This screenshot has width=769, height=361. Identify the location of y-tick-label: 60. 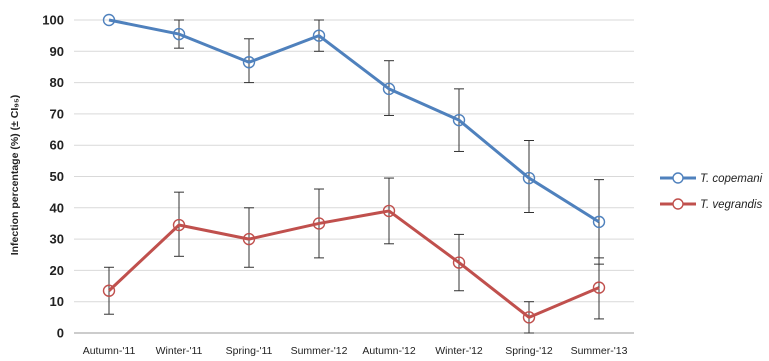
(57, 145).